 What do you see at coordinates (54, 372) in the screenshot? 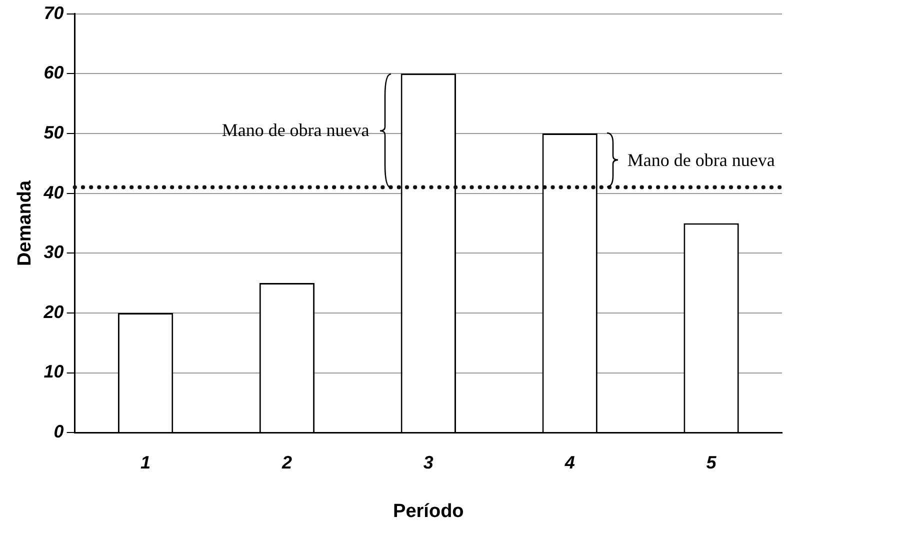
I see `y-tick-label: 10` at bounding box center [54, 372].